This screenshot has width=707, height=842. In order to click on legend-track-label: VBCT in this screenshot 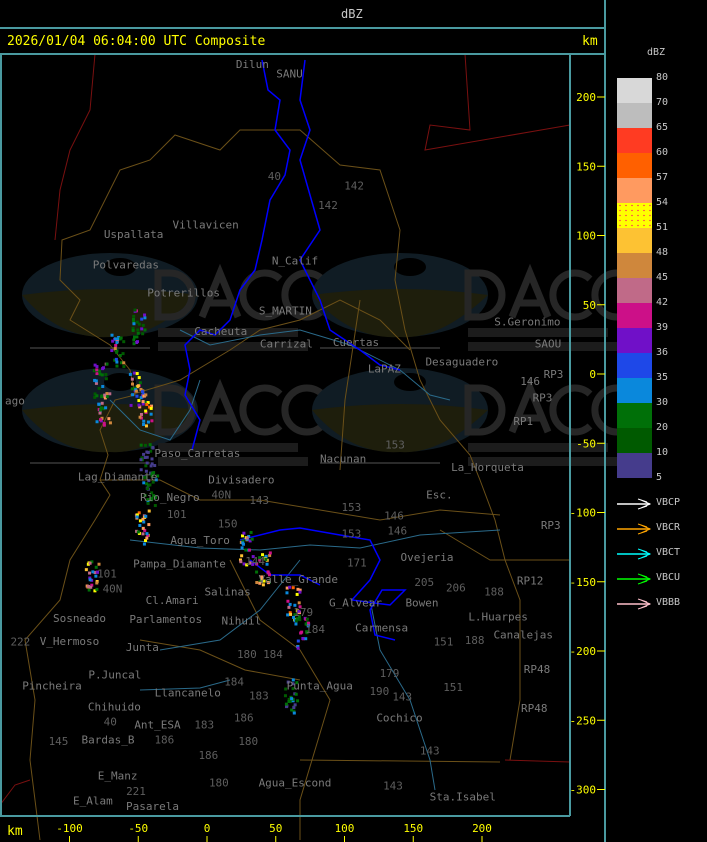, I will do `click(668, 552)`.